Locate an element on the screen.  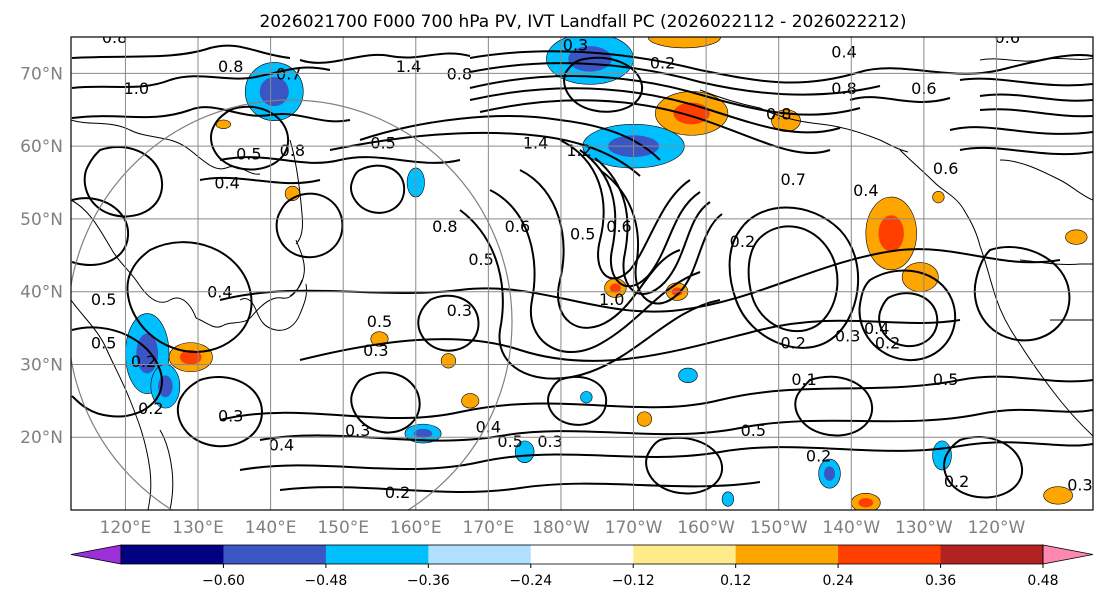
colorbar-tick-3: −0.24 is located at coordinates (530, 581).